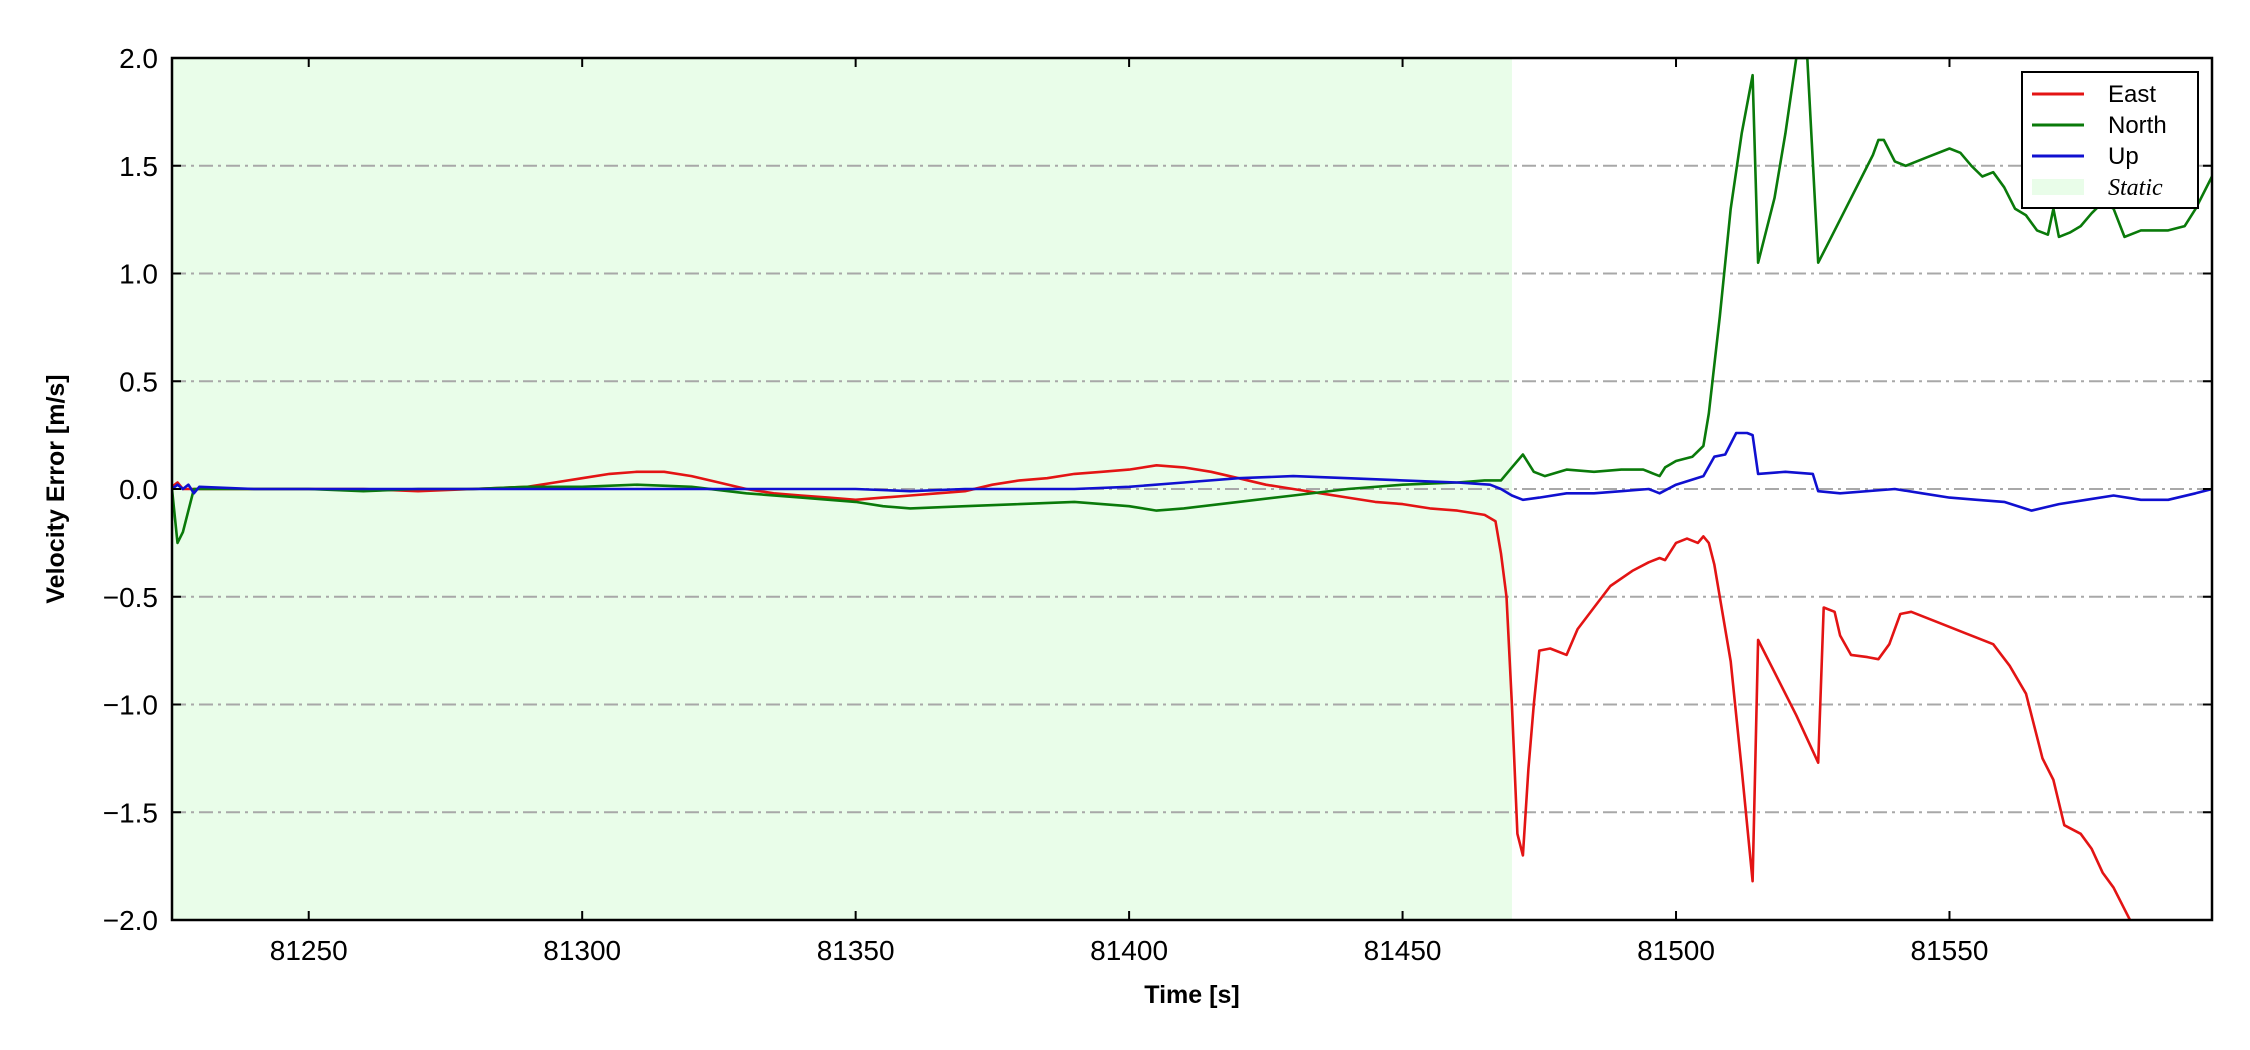 This screenshot has width=2250, height=1050. I want to click on legend-label-north: North, so click(2137, 125).